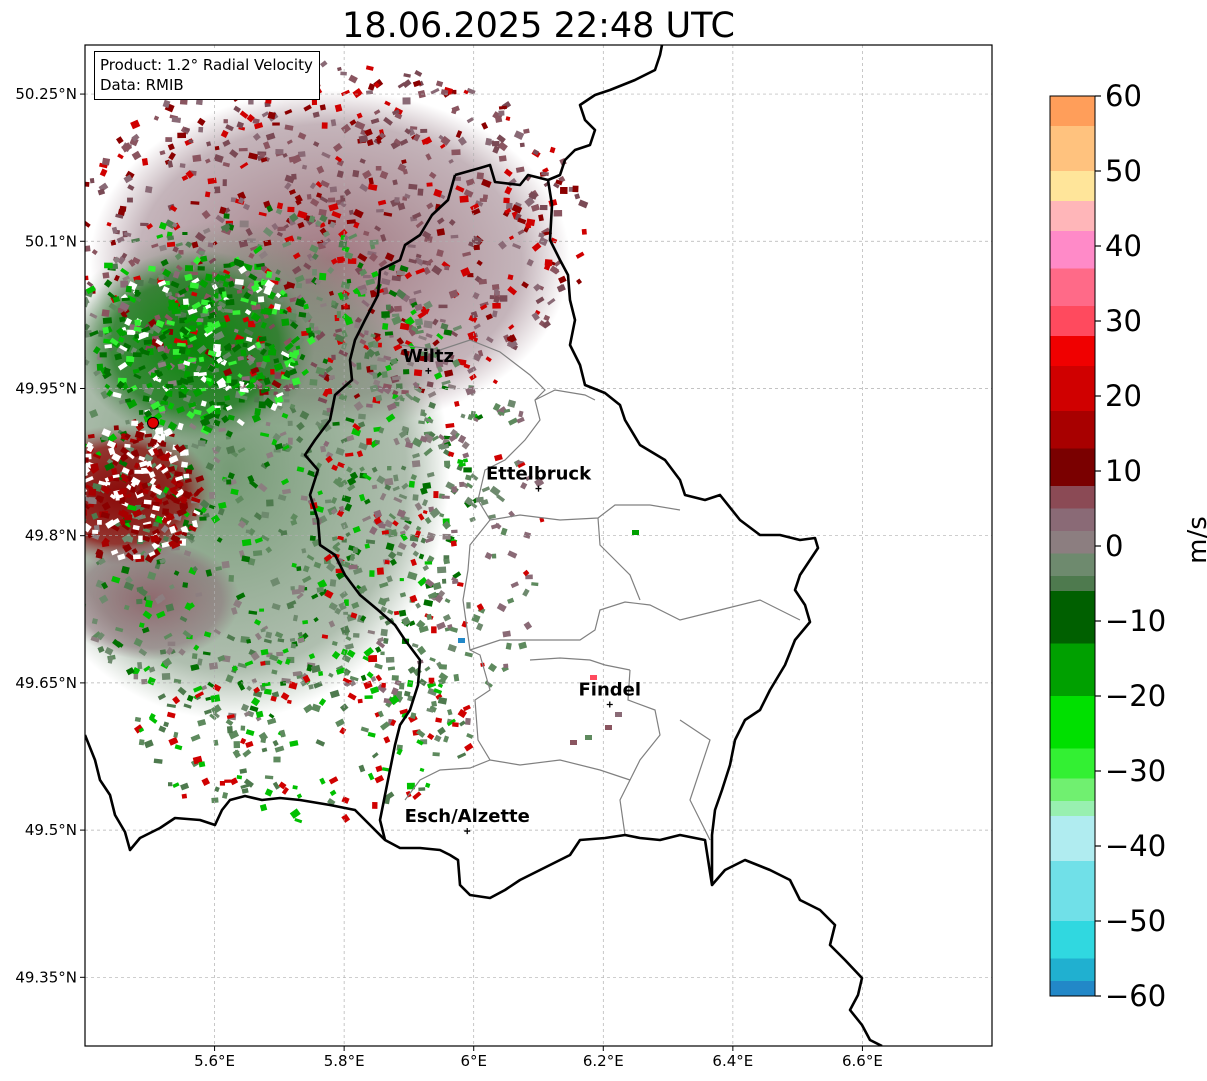 This screenshot has height=1081, width=1207. Describe the element at coordinates (467, 816) in the screenshot. I see `city-label: Esch/Alzette` at that location.